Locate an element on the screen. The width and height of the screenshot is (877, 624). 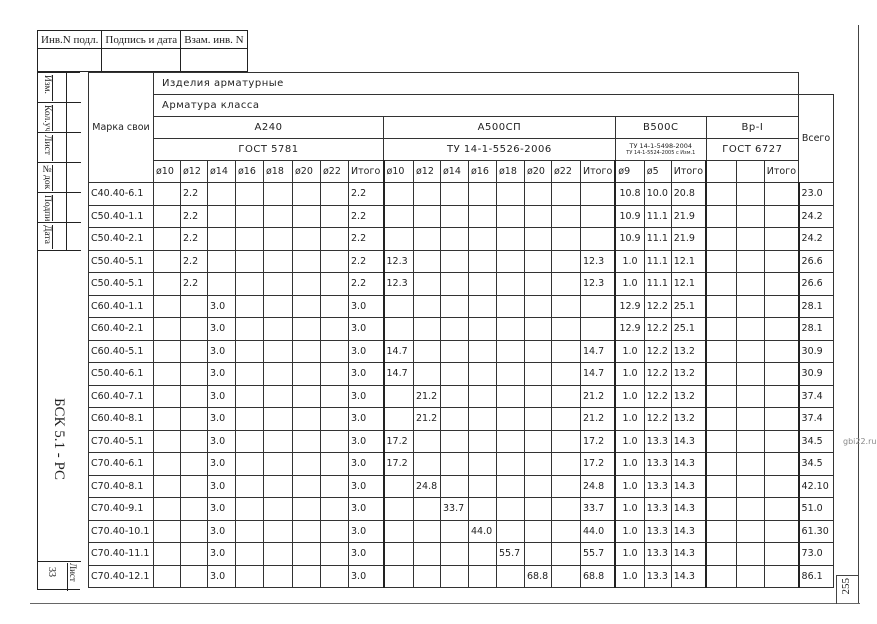
a240-col-header: ø10 is located at coordinates (167, 171).